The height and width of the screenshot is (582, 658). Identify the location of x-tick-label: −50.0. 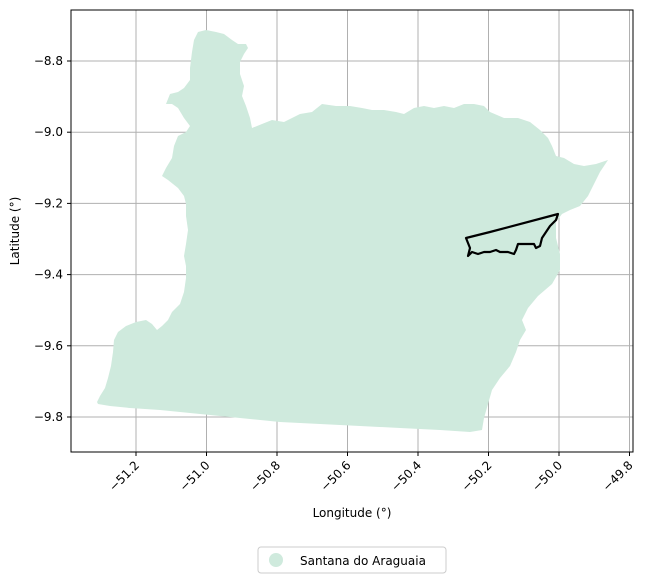
(547, 476).